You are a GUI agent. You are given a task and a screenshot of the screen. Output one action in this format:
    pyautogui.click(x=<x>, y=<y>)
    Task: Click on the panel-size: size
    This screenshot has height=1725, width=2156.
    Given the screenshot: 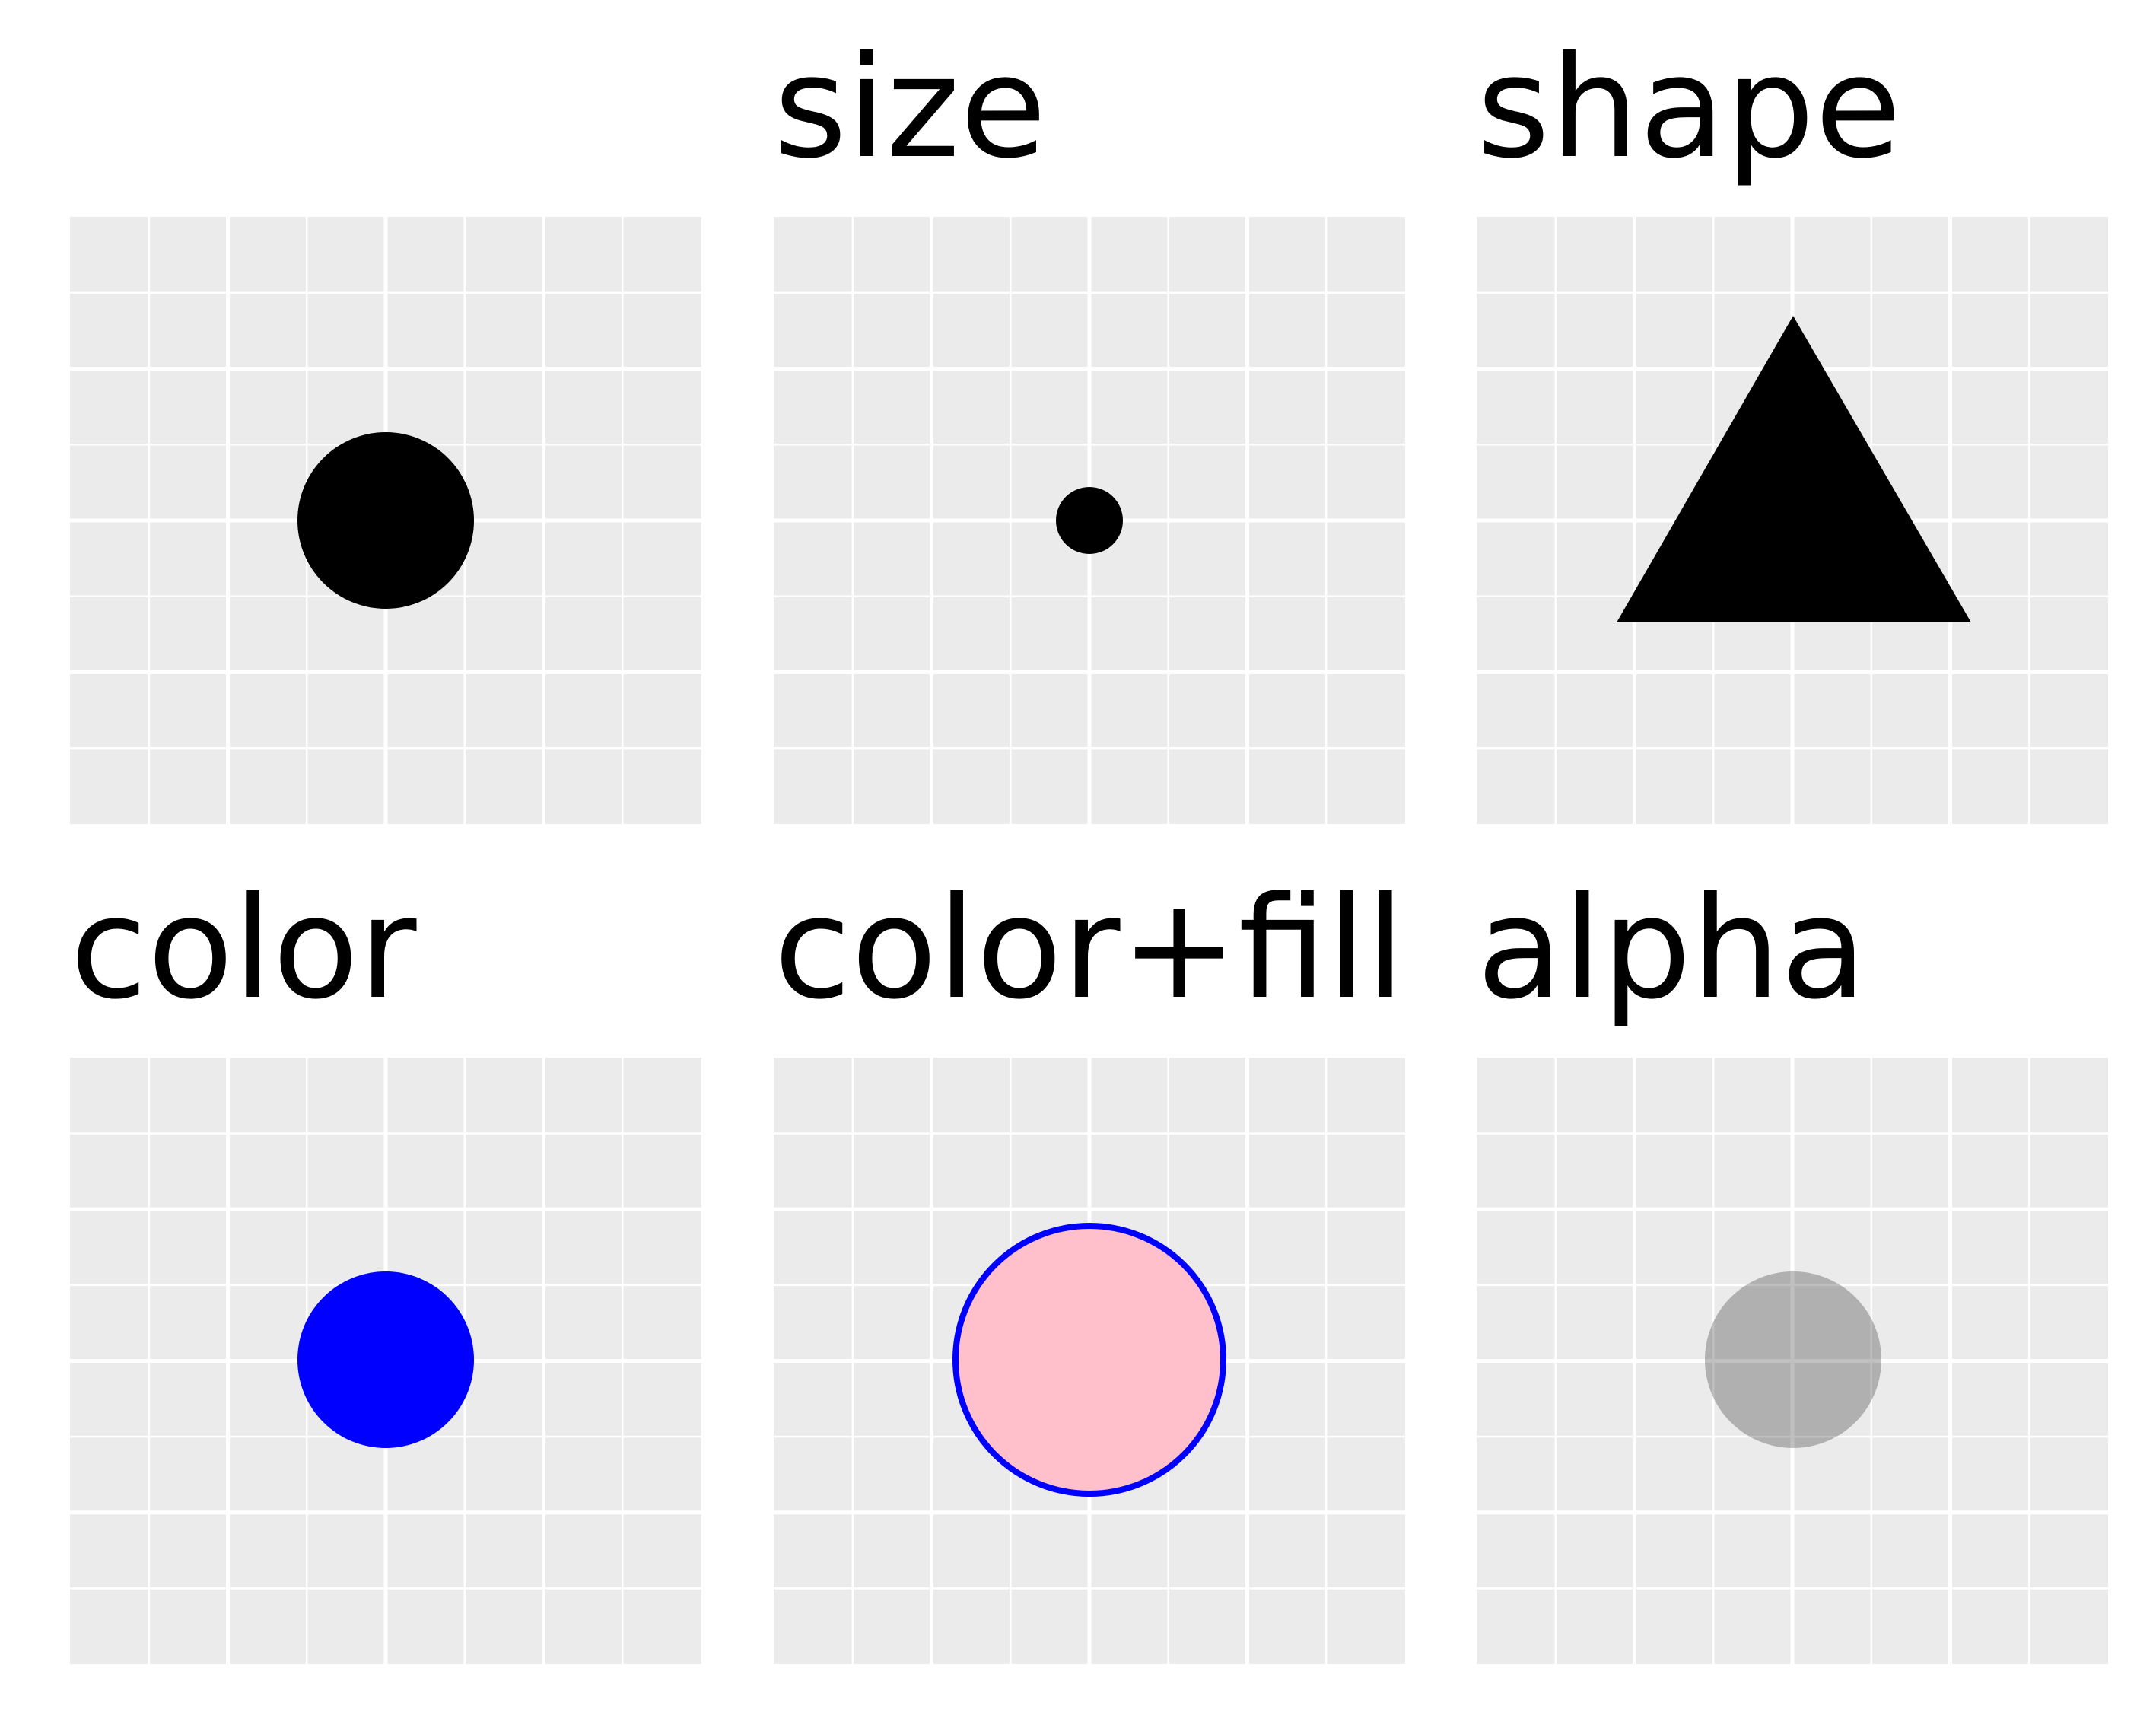 What is the action you would take?
    pyautogui.click(x=1090, y=424)
    